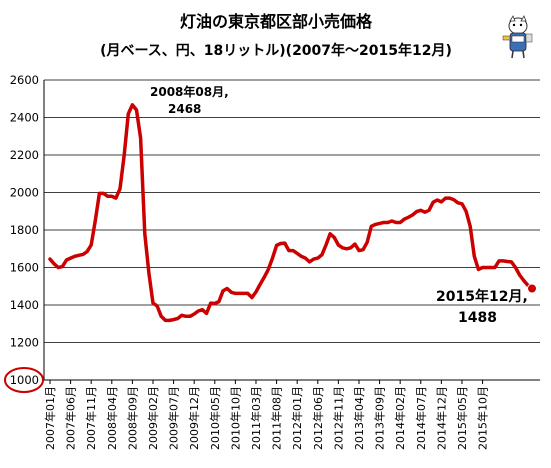 This screenshot has width=551, height=468. I want to click on highlight-circle, so click(24, 380).